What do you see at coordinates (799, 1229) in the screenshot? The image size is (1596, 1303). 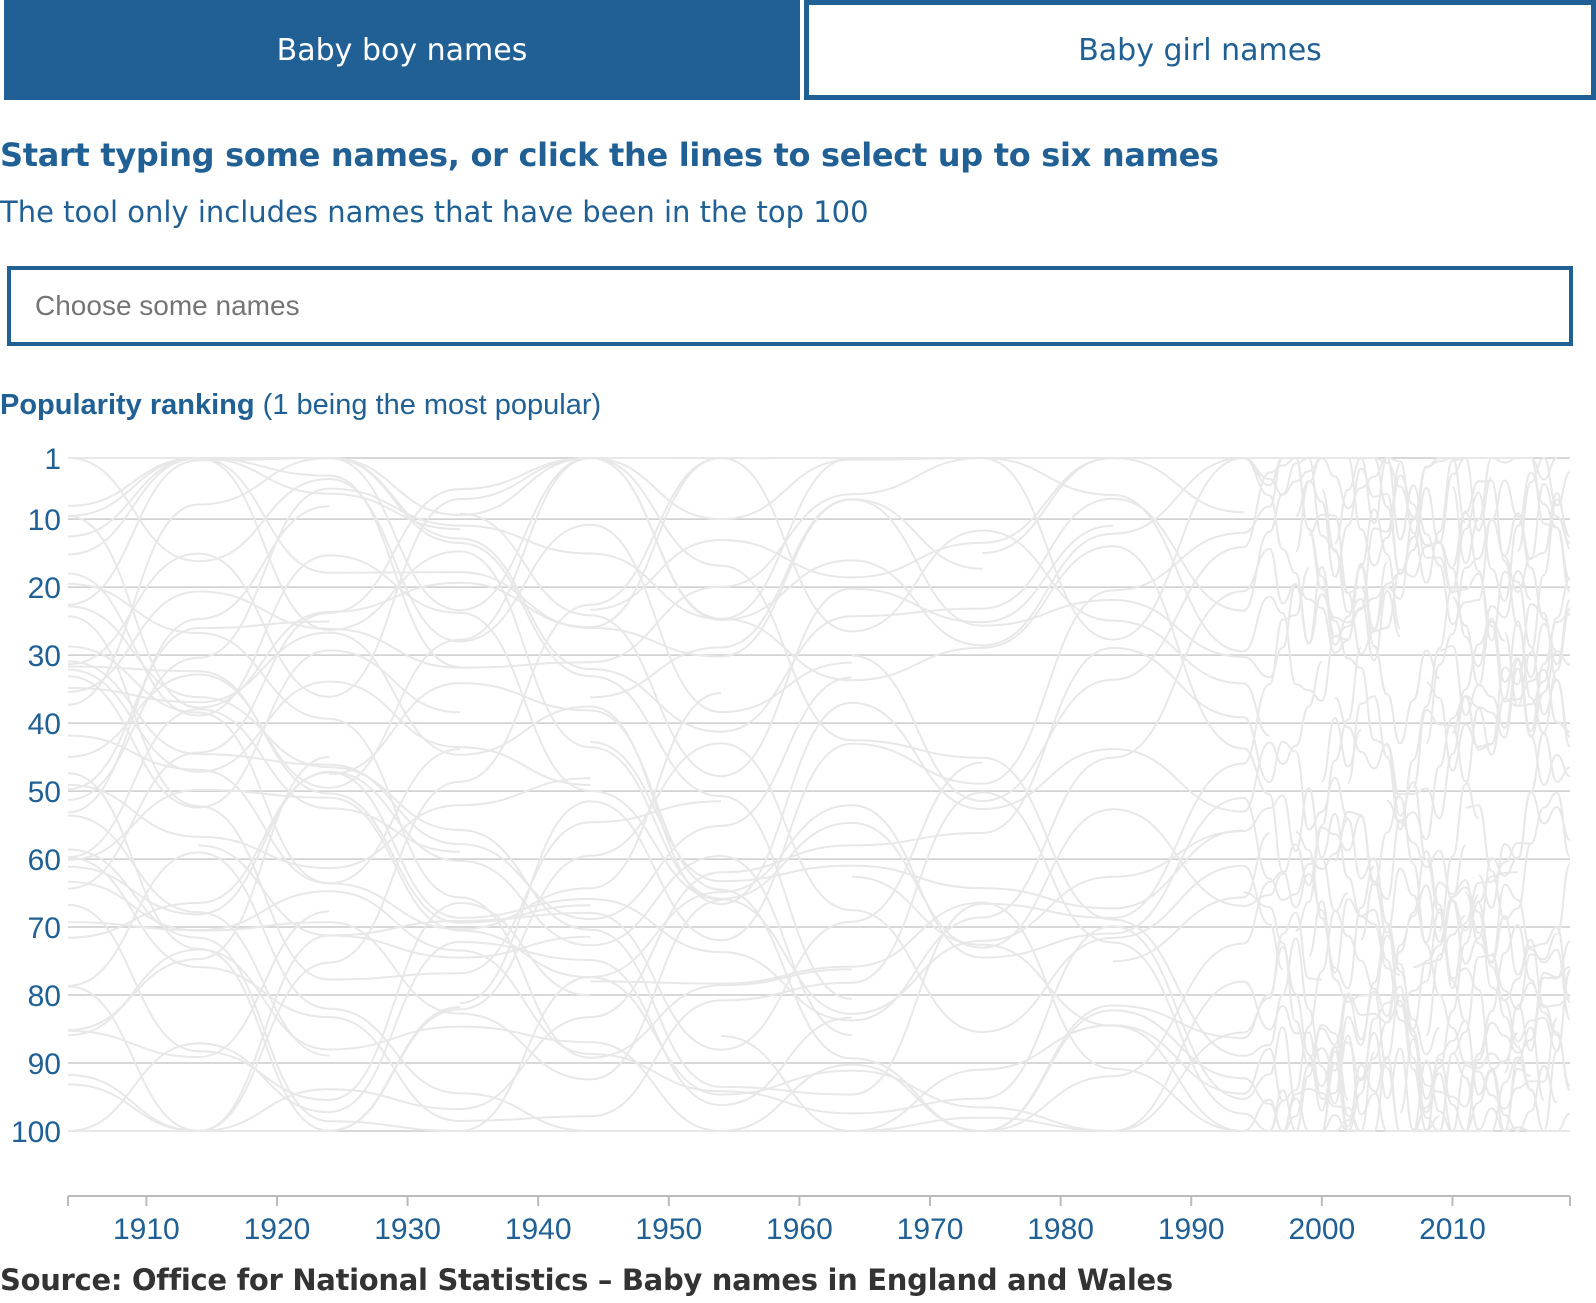 I see `x-tick-label: 1960` at bounding box center [799, 1229].